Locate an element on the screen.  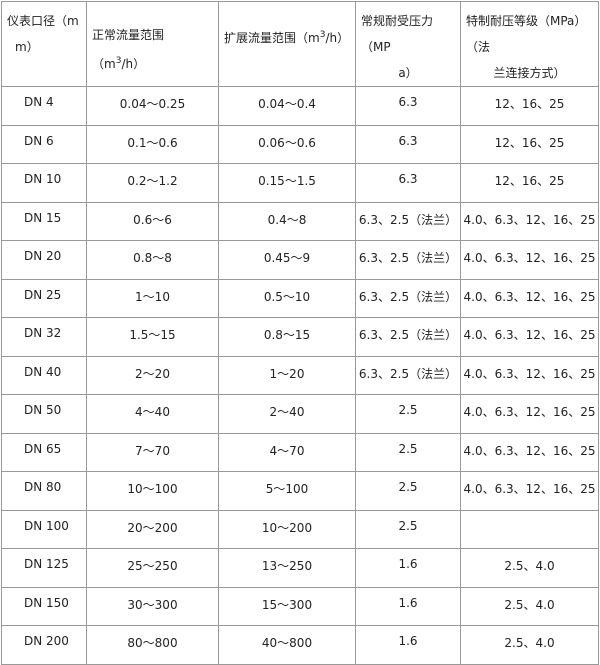
cell-normal-flow: 0.2～1.2 is located at coordinates (152, 183).